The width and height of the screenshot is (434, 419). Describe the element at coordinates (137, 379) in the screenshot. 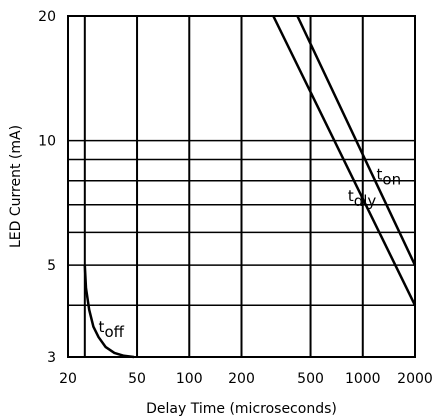

I see `x-tick-label: 50` at that location.